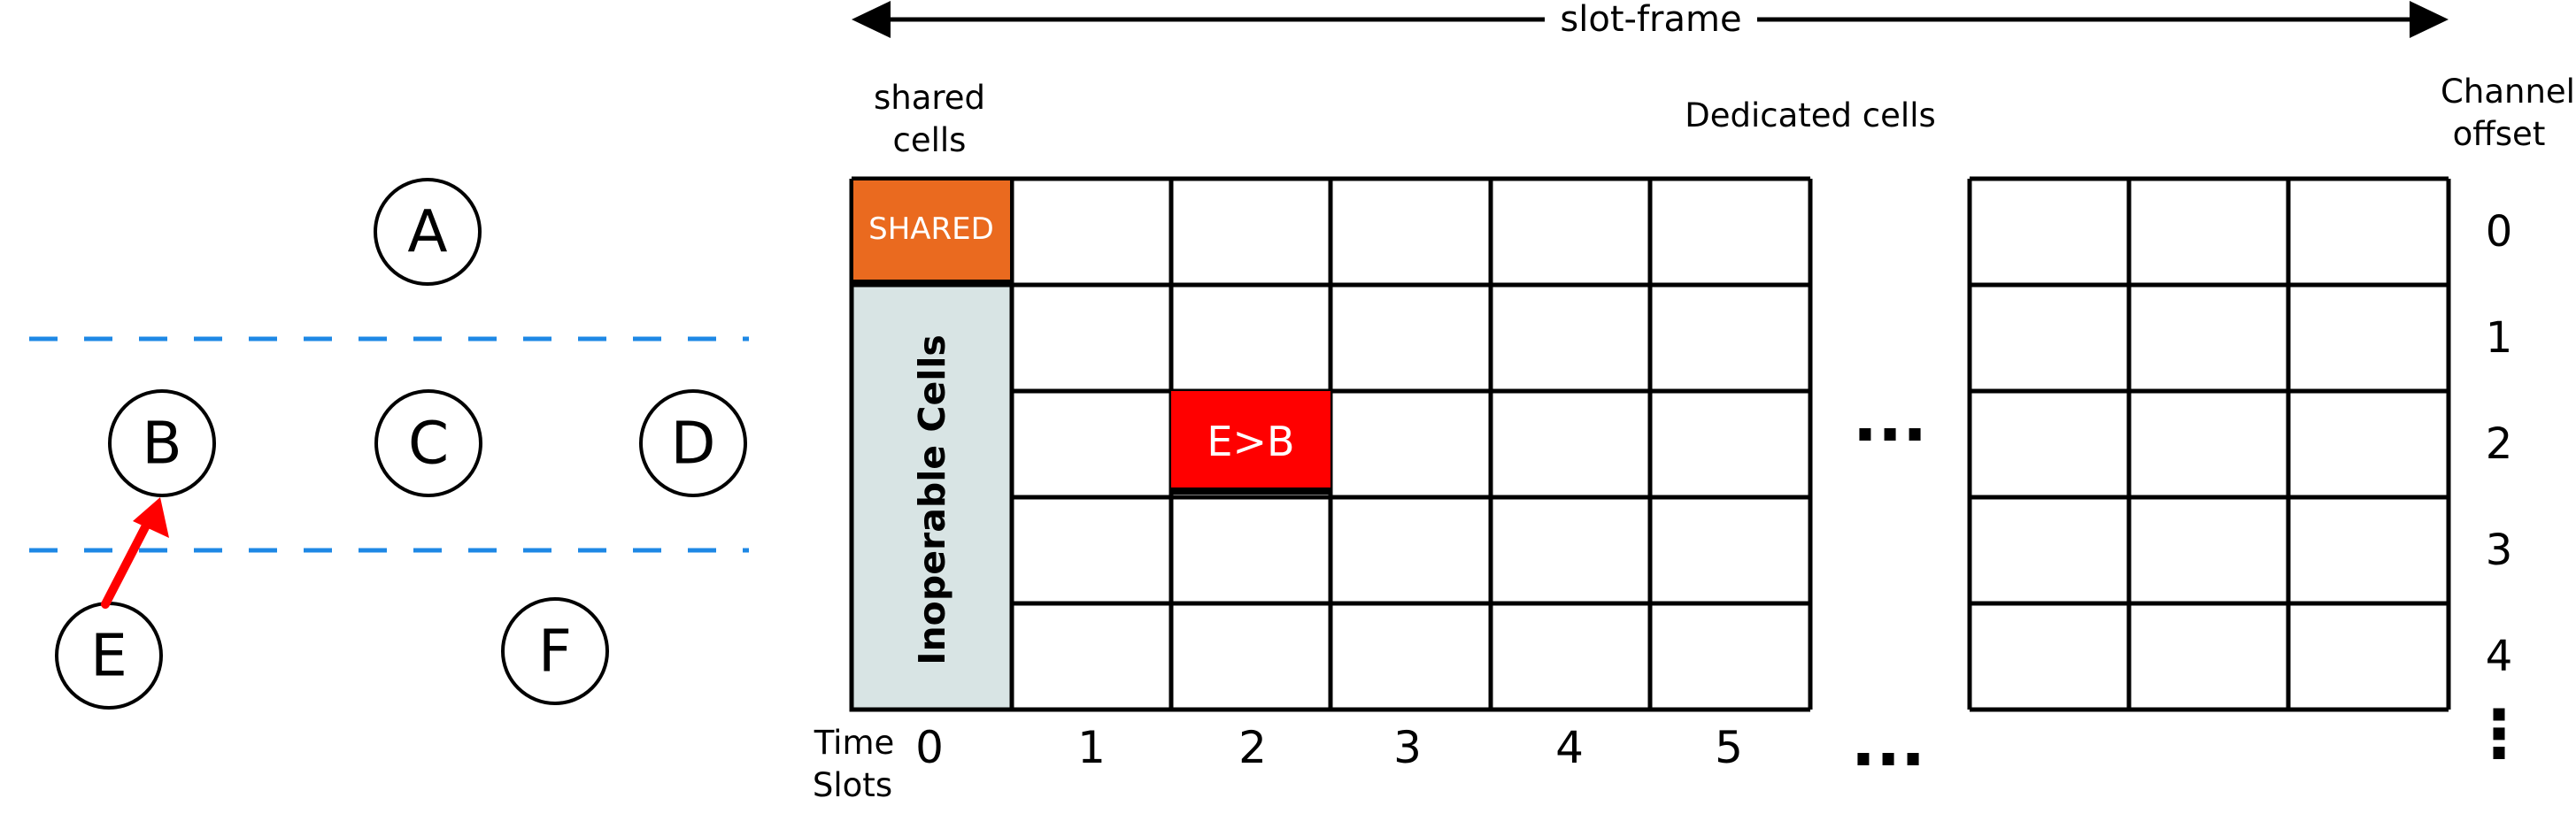 This screenshot has height=829, width=2576. Describe the element at coordinates (932, 499) in the screenshot. I see `inoperable-cells-label: Inoperable Cells` at that location.